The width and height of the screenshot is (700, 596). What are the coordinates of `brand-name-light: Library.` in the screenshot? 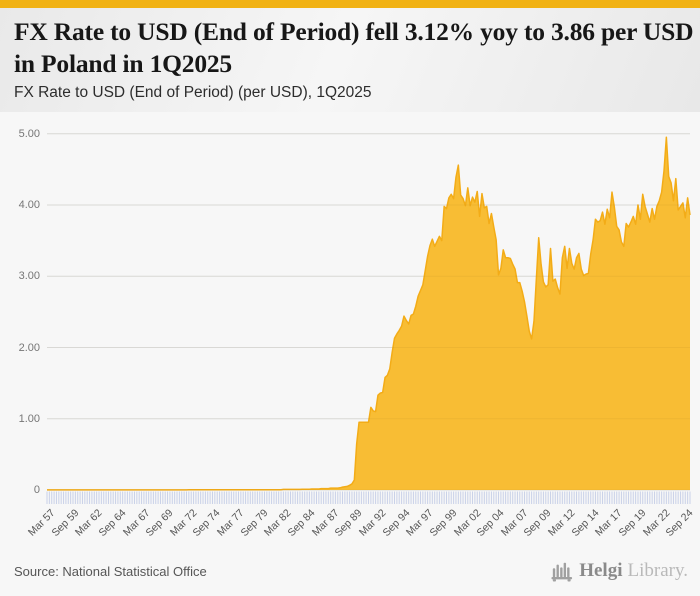 It's located at (658, 570).